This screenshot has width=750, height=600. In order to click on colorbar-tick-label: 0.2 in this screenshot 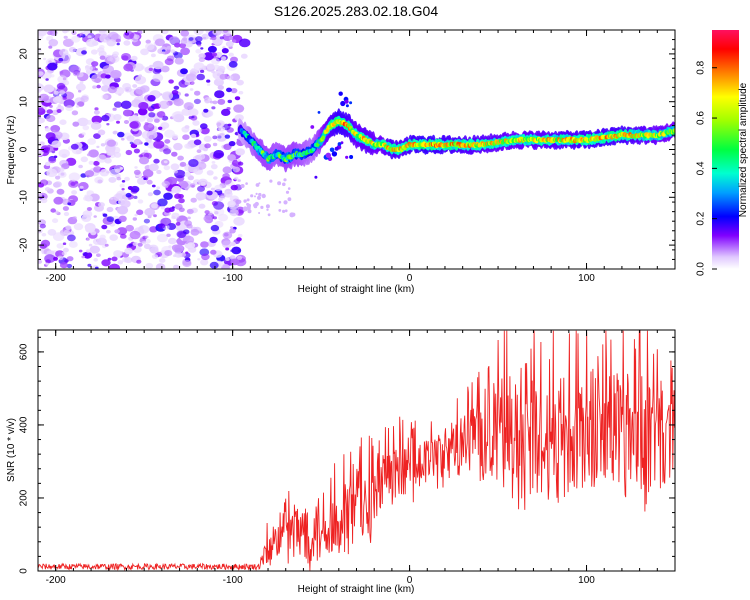, I will do `click(701, 218)`.